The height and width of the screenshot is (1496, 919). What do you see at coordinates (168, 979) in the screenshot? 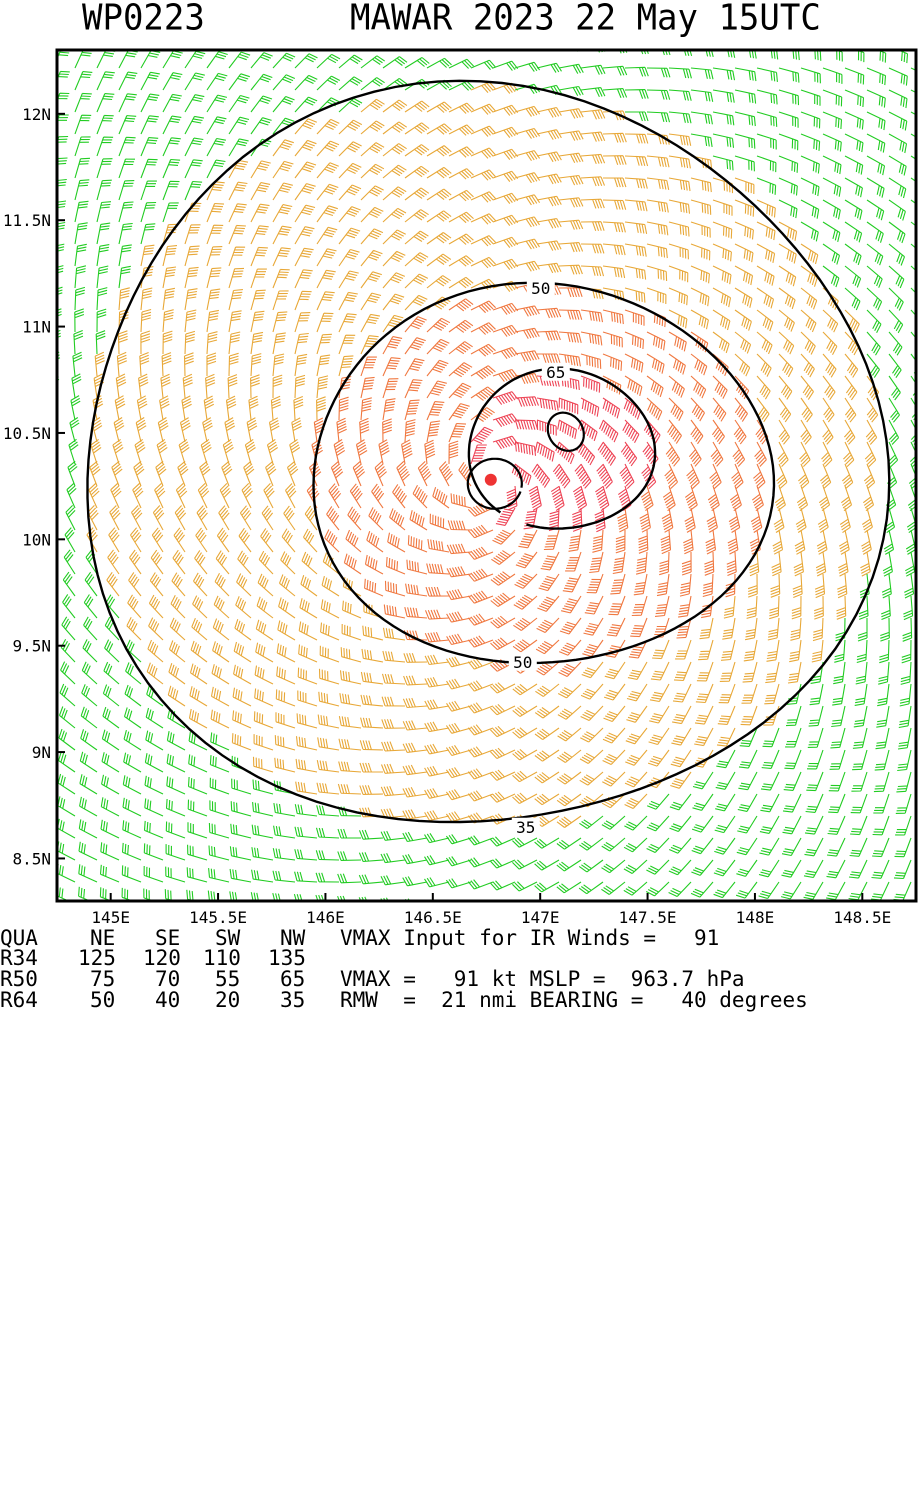
I see `r50-se: 70` at bounding box center [168, 979].